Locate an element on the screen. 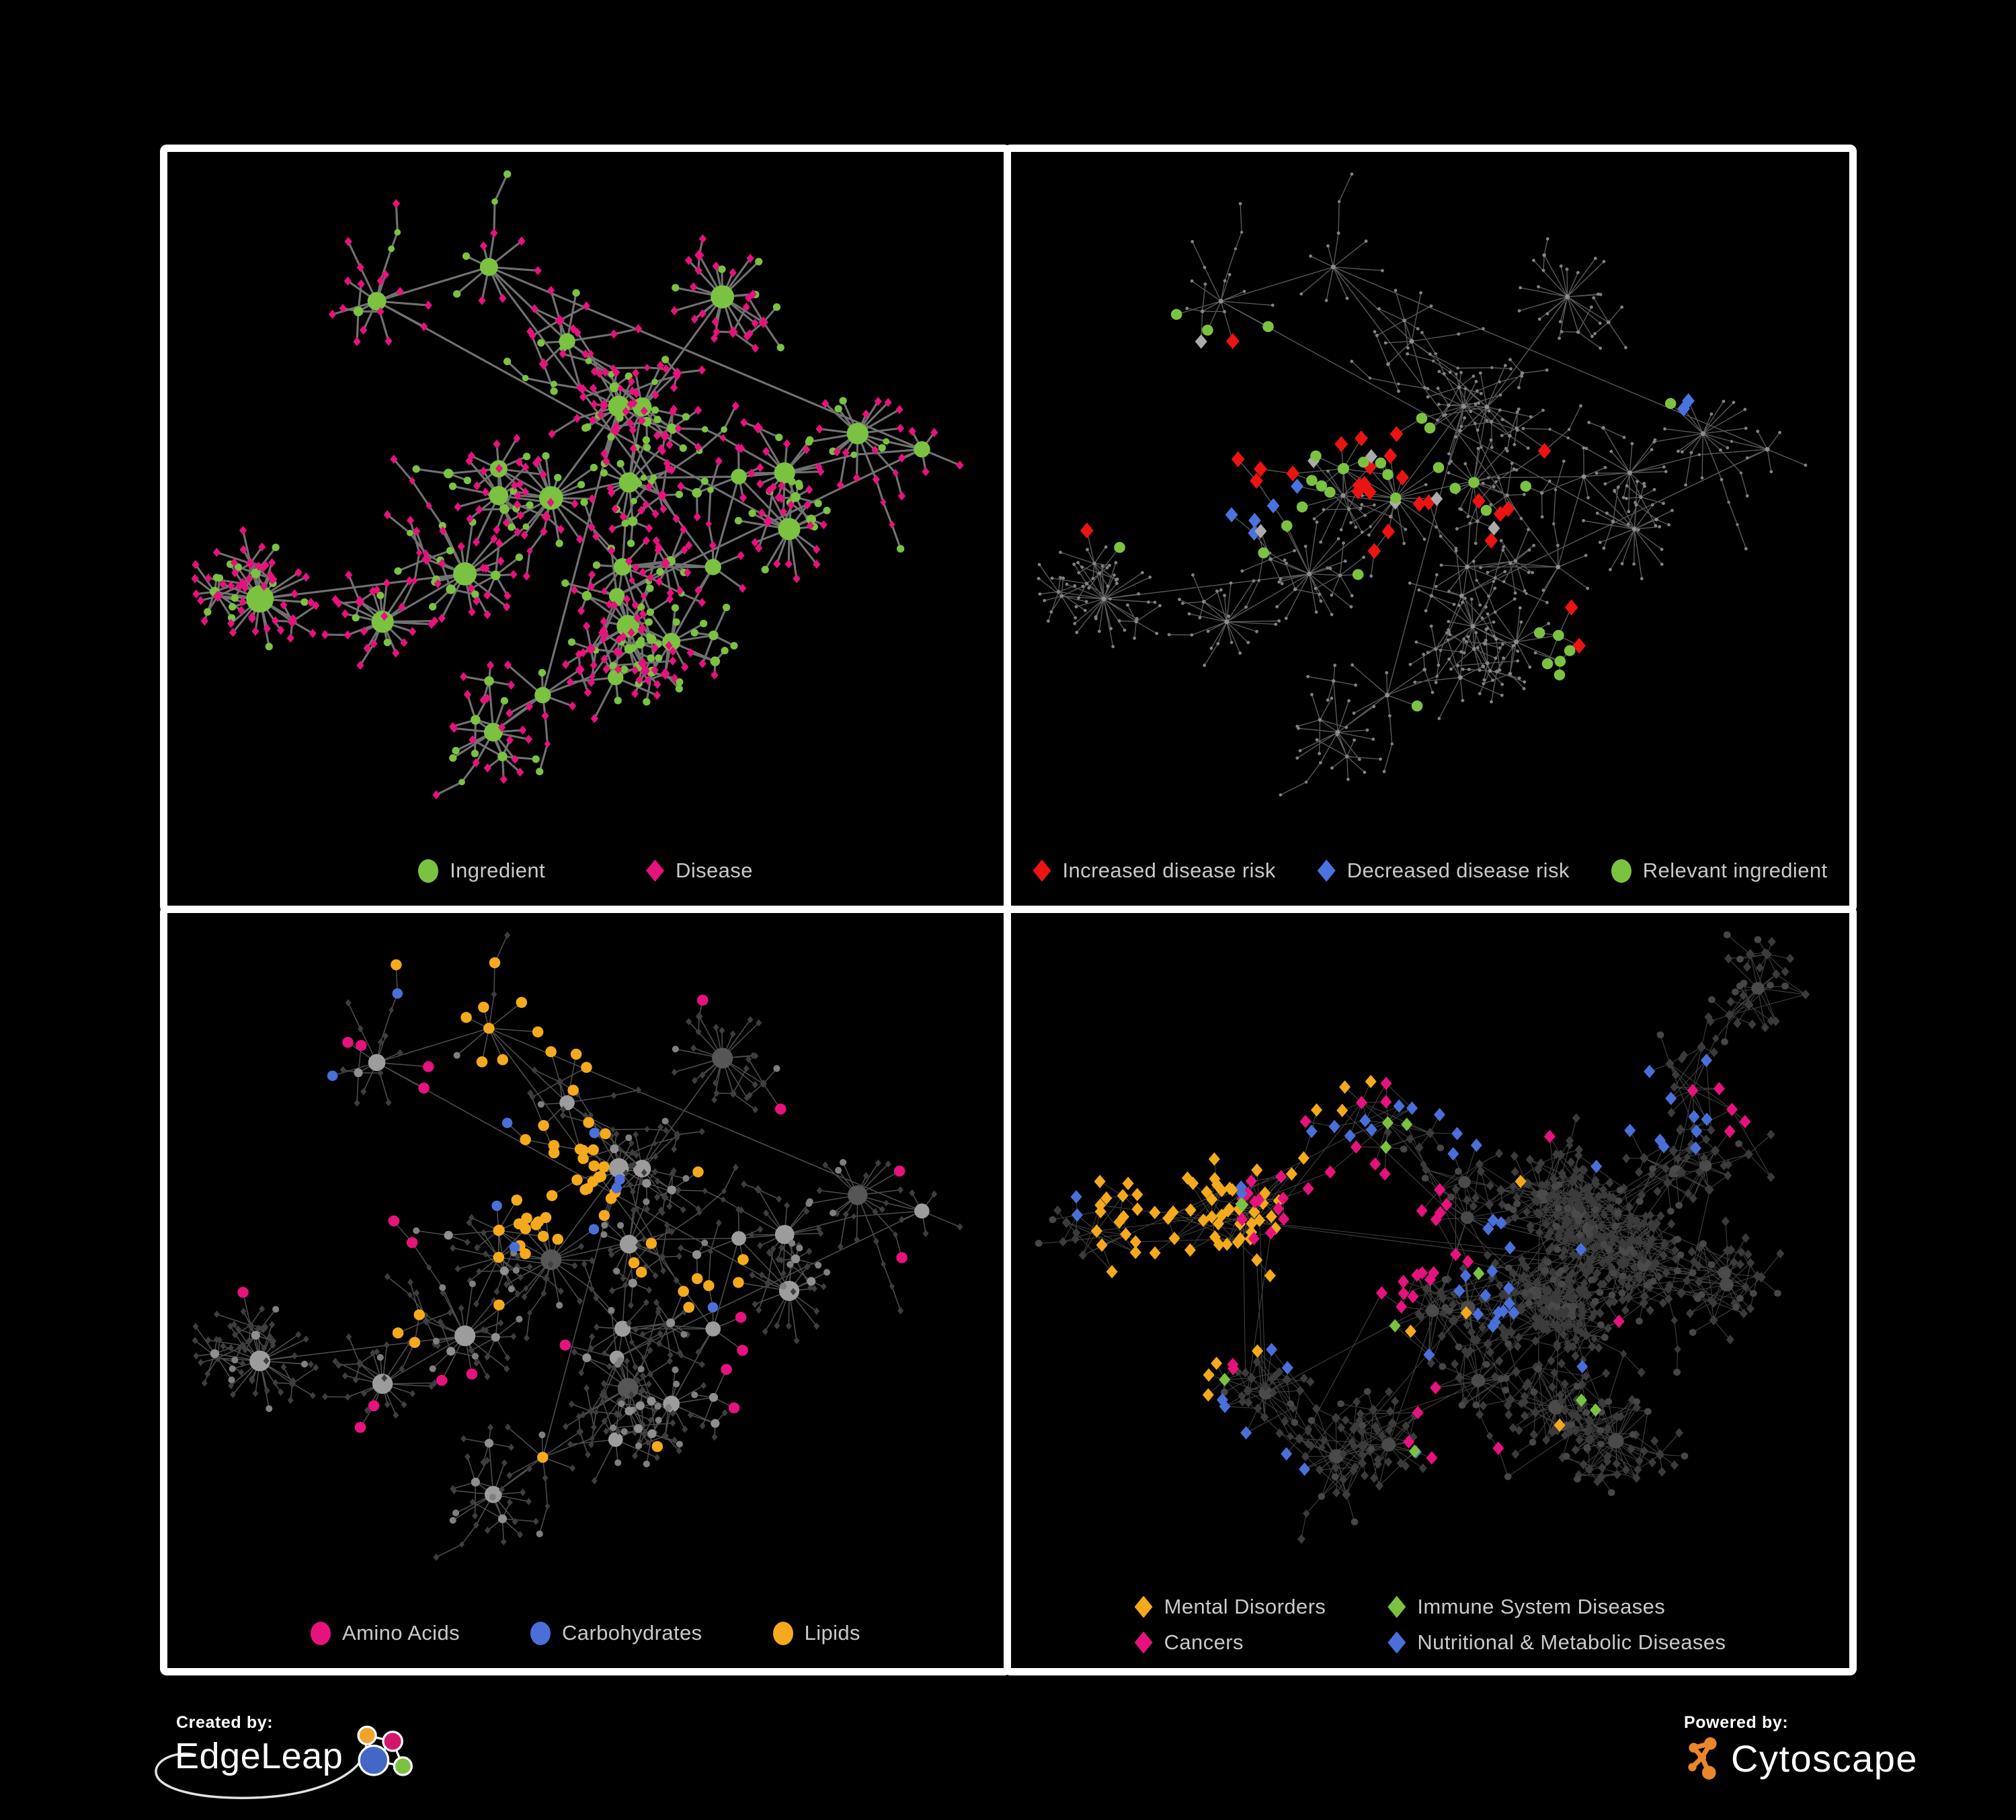 The image size is (2016, 1820). cytoscape-attribution: Powered by: Cytoscape is located at coordinates (1838, 1763).